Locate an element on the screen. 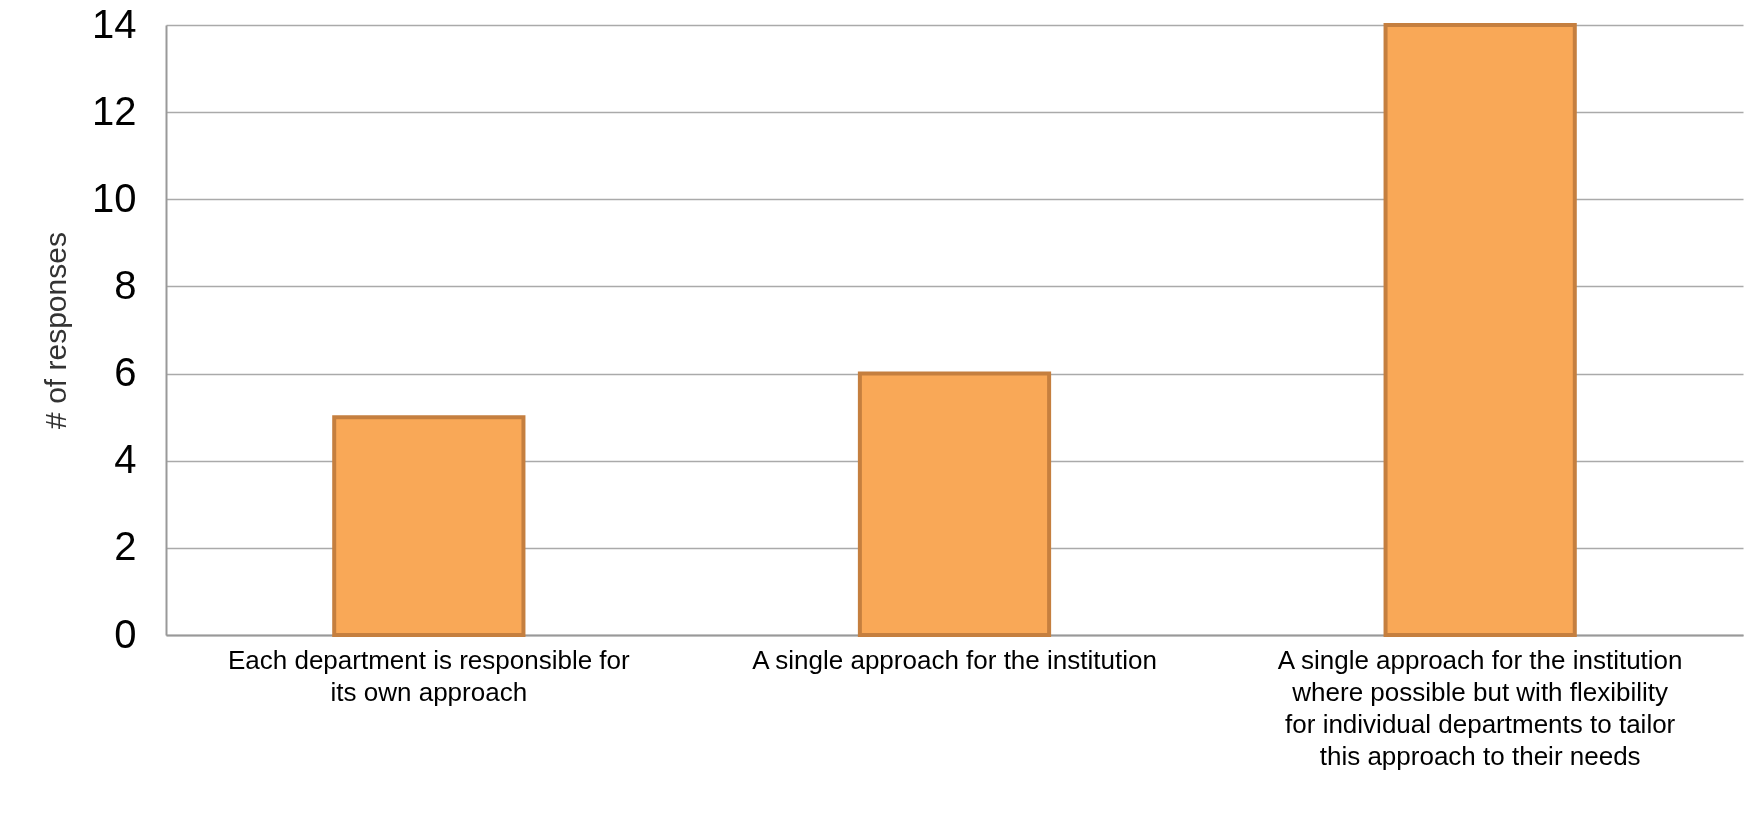  y-tick-label: 10 is located at coordinates (114, 197).